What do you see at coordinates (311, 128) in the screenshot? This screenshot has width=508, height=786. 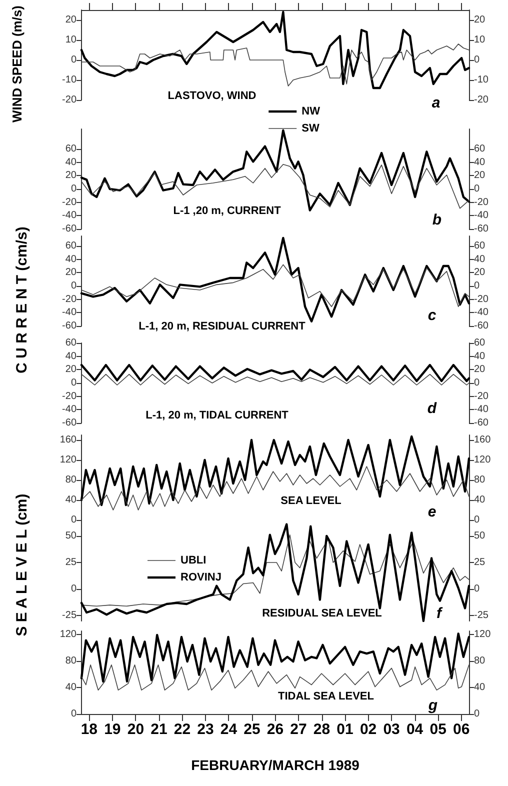 I see `legend-label: SW` at bounding box center [311, 128].